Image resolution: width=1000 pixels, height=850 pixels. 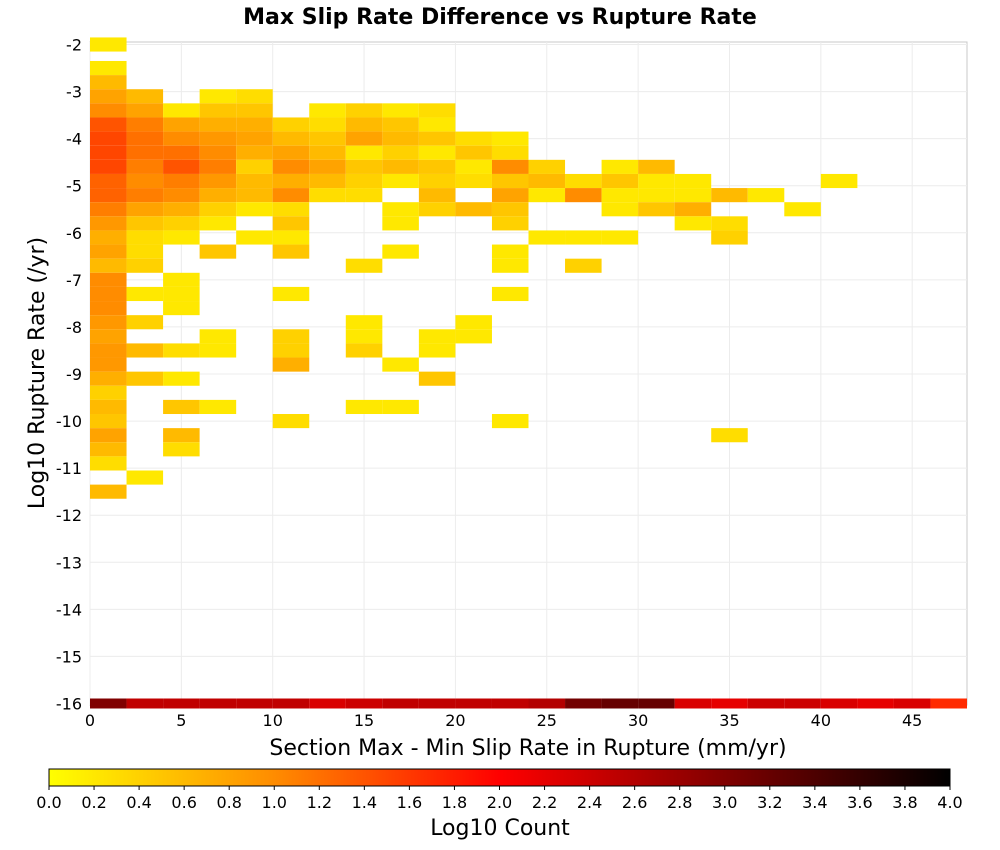 I want to click on y-tick-label: -5, so click(x=74, y=186).